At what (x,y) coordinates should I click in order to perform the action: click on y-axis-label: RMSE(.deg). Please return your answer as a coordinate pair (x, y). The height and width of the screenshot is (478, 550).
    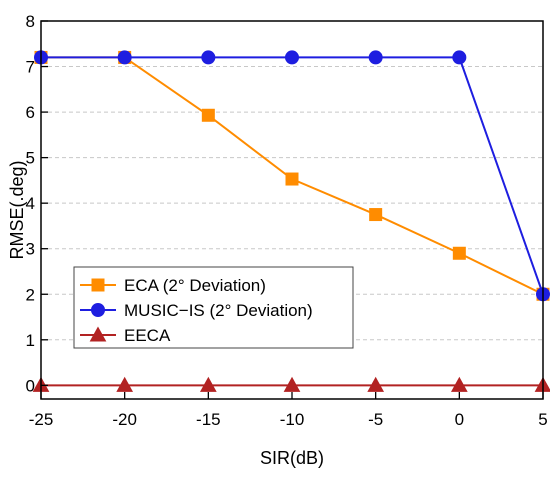
    Looking at the image, I should click on (17, 209).